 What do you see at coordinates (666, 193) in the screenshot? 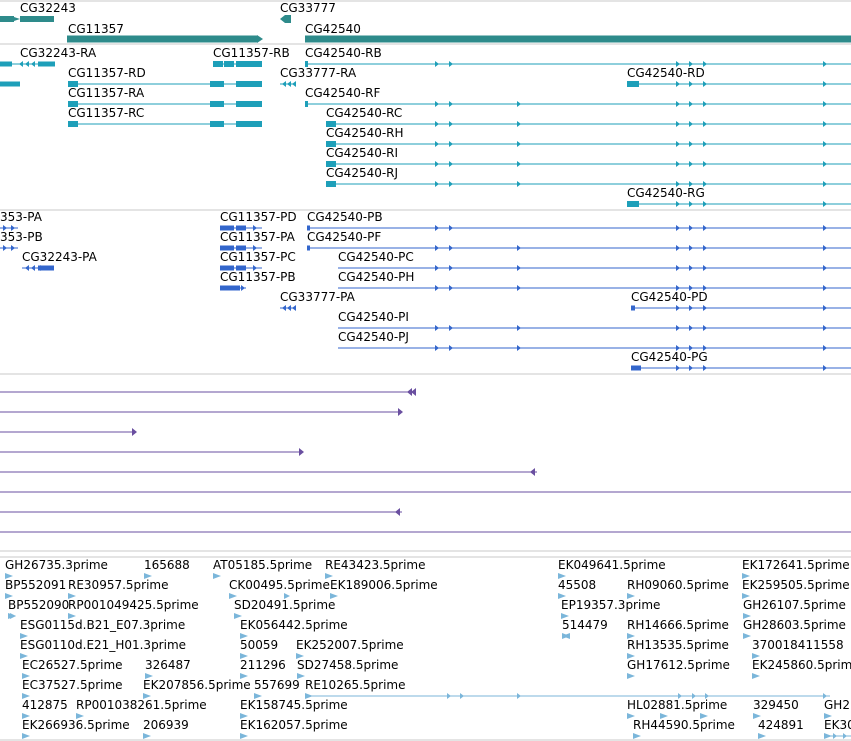
I see `feature-label: CG42540-RG` at bounding box center [666, 193].